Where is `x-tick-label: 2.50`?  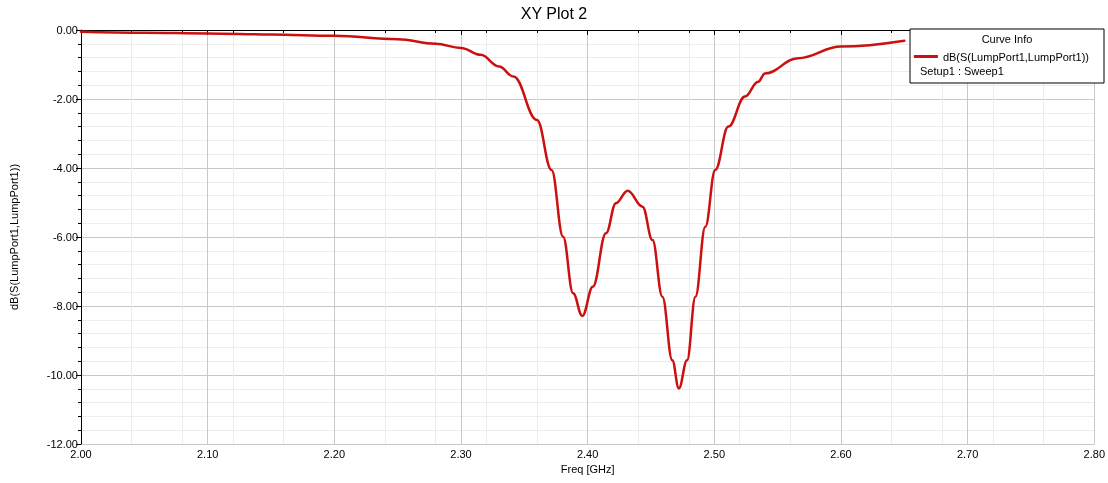 x-tick-label: 2.50 is located at coordinates (714, 453).